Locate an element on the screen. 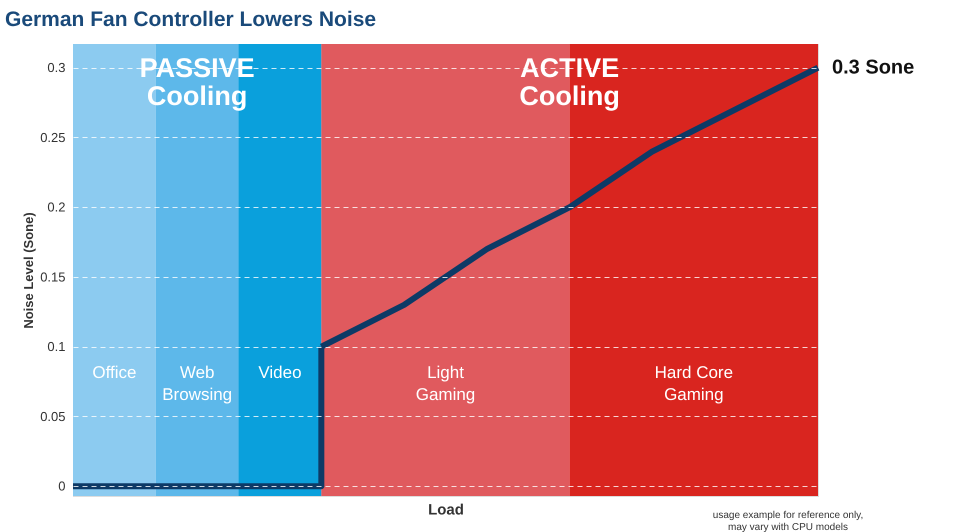  text: 0.3 Sone is located at coordinates (873, 67).